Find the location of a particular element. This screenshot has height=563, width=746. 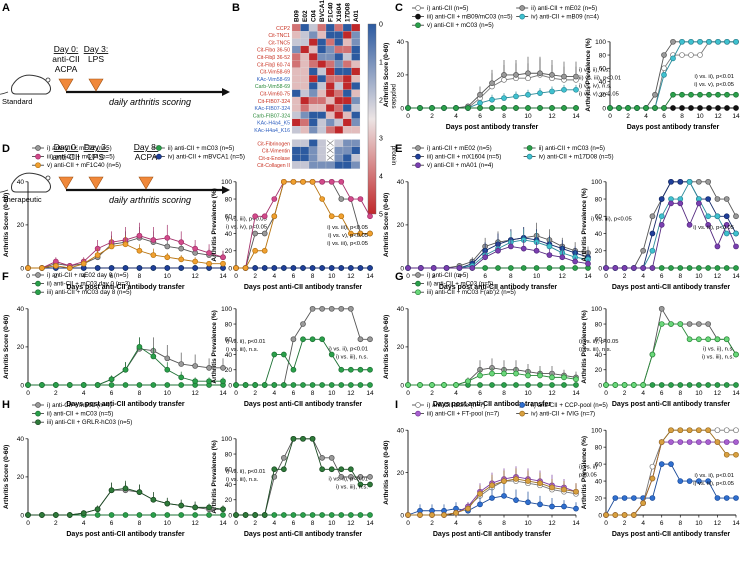

y-axis-label: Arthritis Prevalence (%) is located at coordinates (588, 74).